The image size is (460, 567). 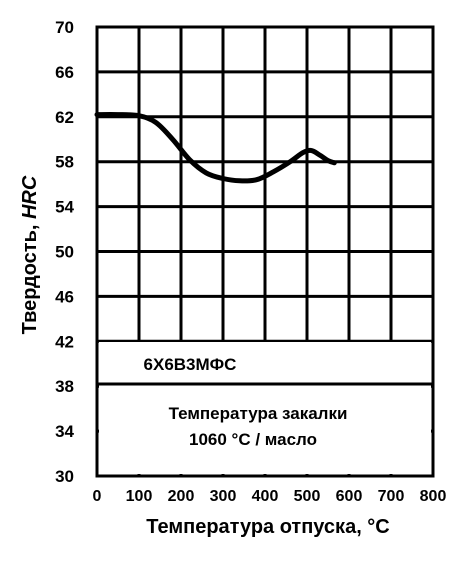 I want to click on y-tick-46: 46, so click(x=64, y=296).